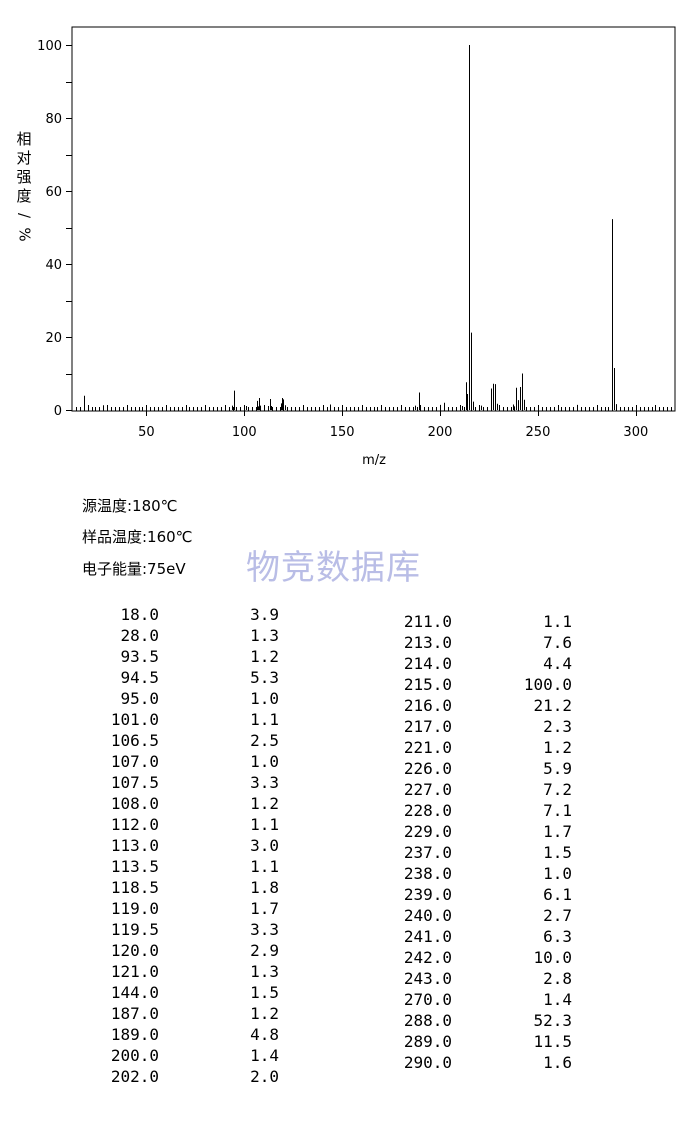 The width and height of the screenshot is (687, 1125). Describe the element at coordinates (374, 460) in the screenshot. I see `x-axis-label: m/z` at that location.